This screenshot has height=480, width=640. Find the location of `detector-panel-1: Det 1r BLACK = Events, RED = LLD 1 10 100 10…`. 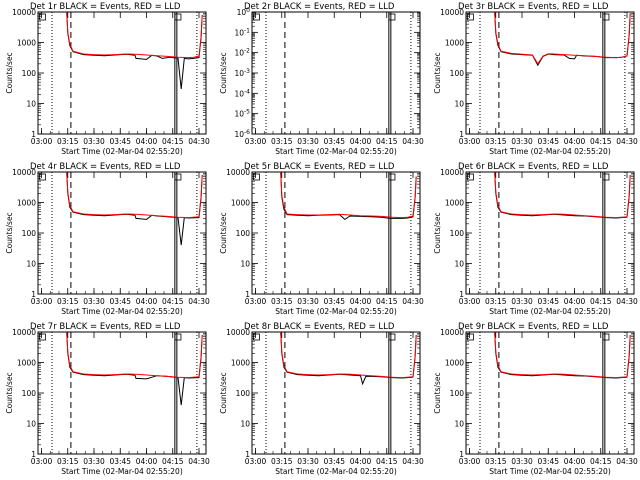

detector-panel-1: Det 1r BLACK = Events, RED = LLD 1 10 100 10… is located at coordinates (107, 79).